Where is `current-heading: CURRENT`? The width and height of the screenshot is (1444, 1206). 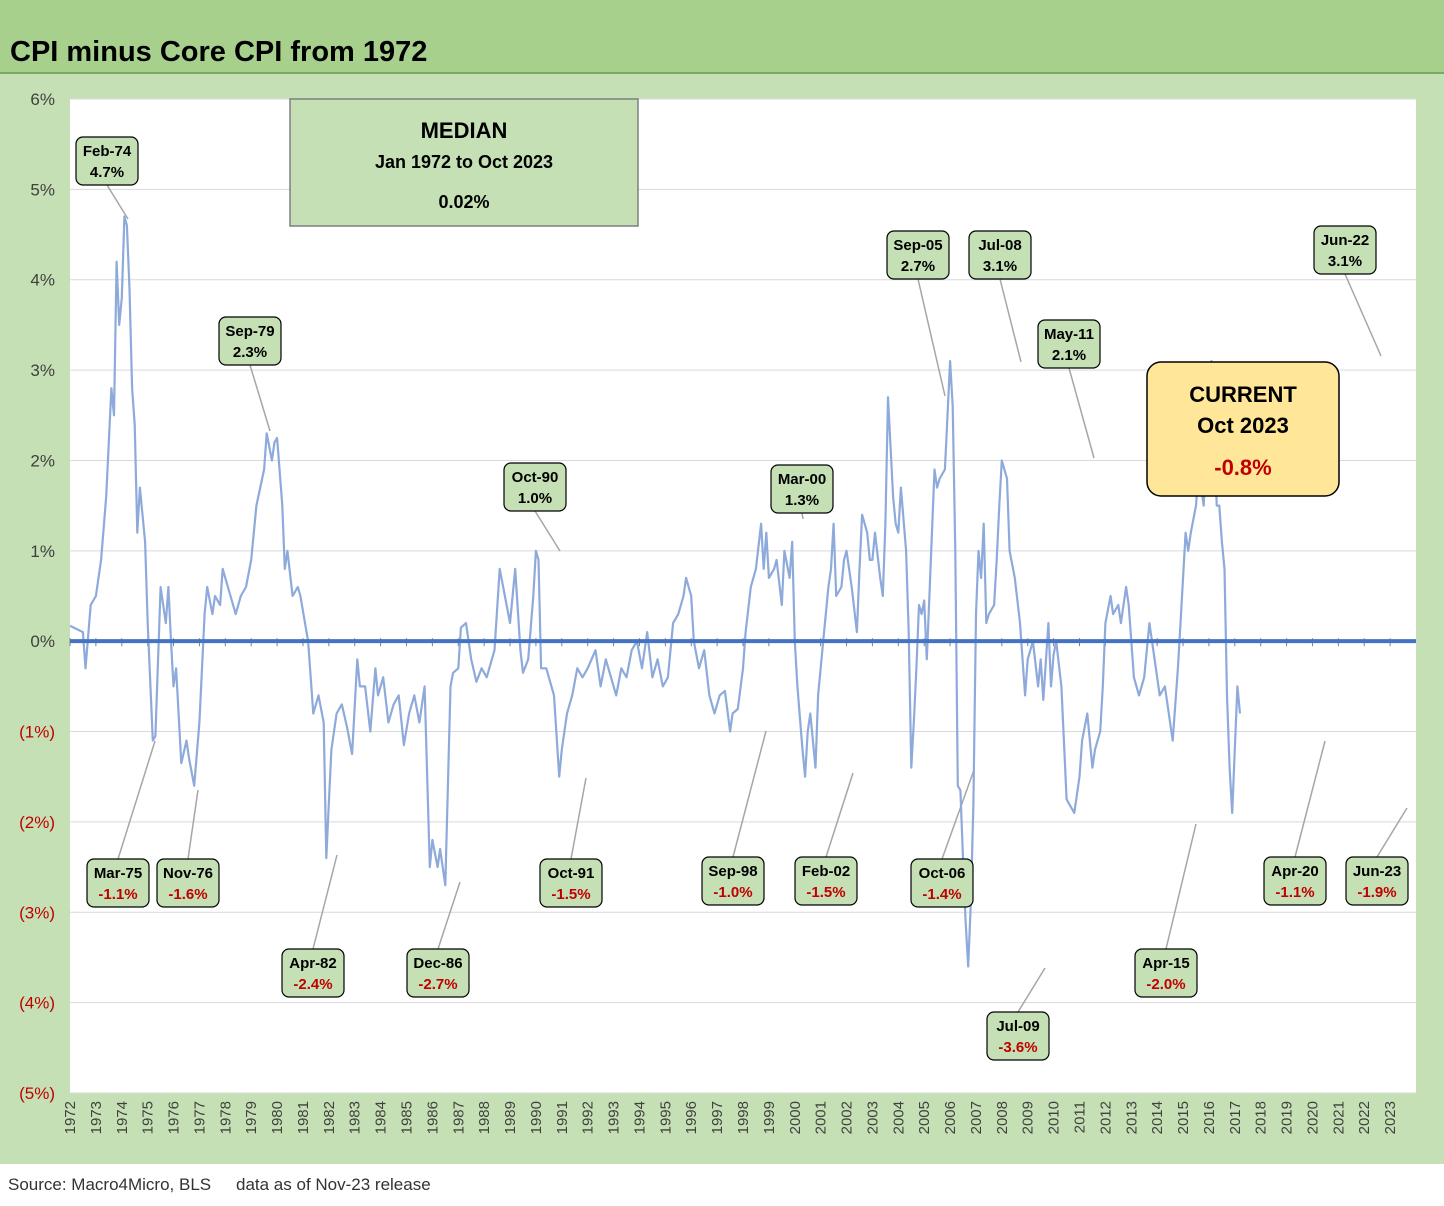 current-heading: CURRENT is located at coordinates (1243, 394).